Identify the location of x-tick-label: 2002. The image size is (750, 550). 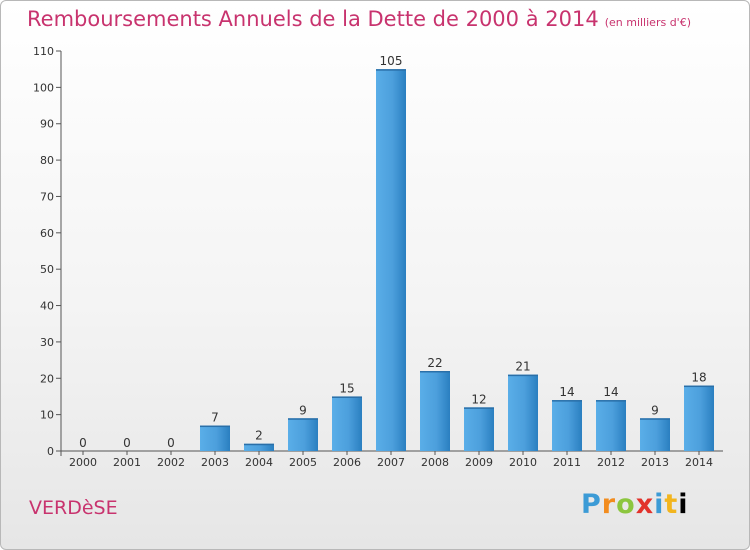
(171, 462).